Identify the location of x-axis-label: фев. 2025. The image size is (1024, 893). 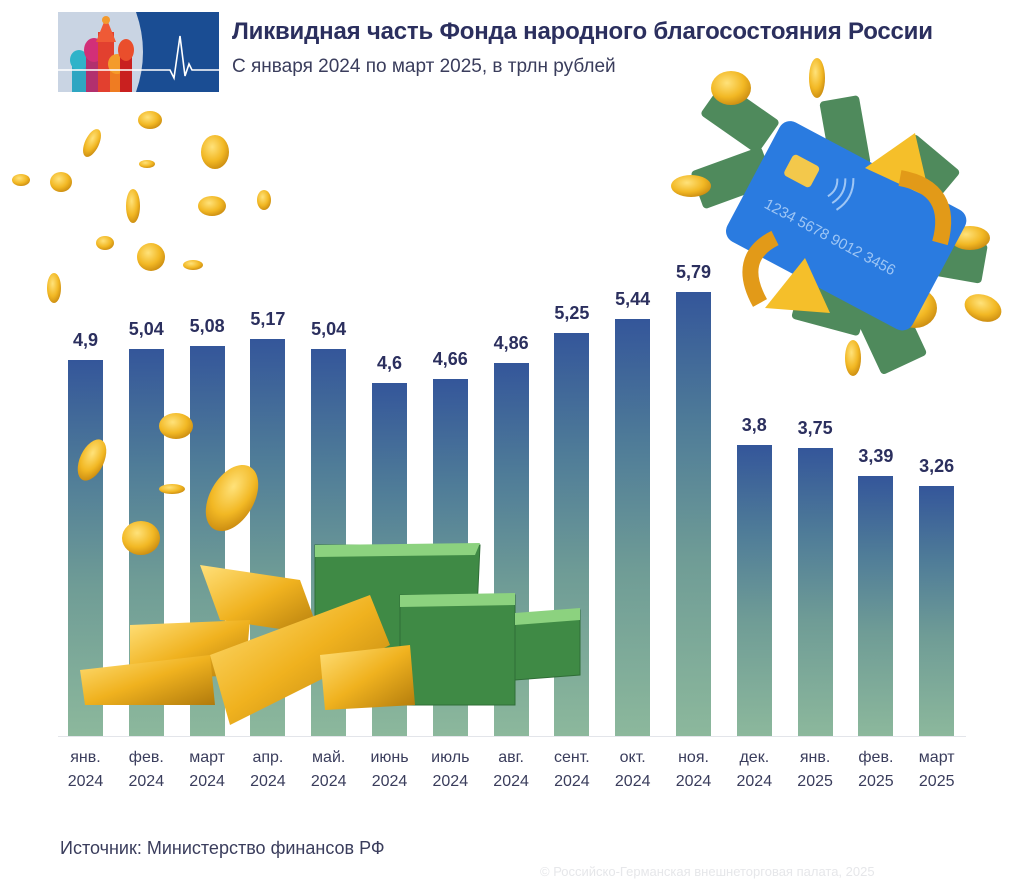
(876, 770).